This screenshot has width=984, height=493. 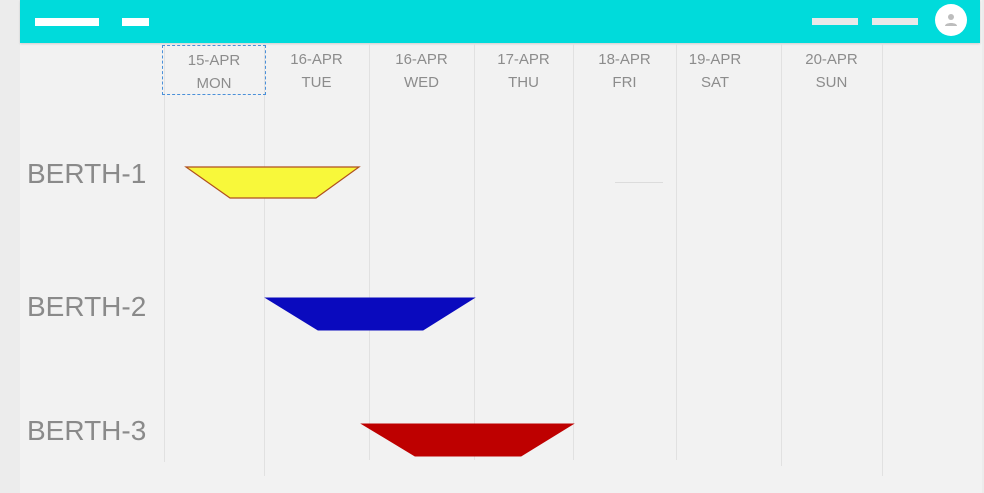 I want to click on day-weekday: FRI, so click(x=624, y=82).